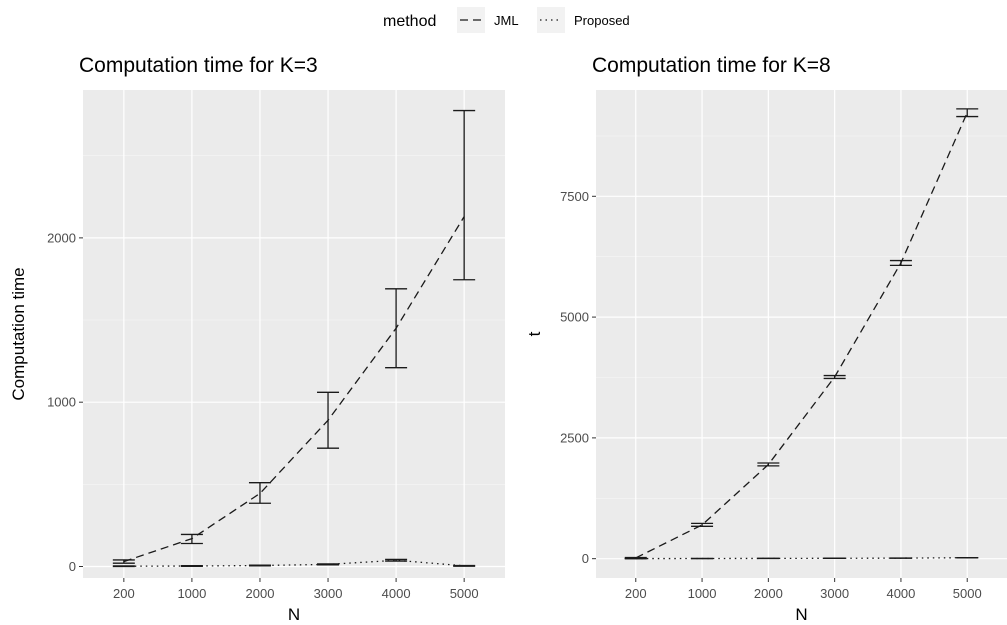 The height and width of the screenshot is (625, 1007). Describe the element at coordinates (602, 20) in the screenshot. I see `legend-label-proposed: Proposed` at that location.